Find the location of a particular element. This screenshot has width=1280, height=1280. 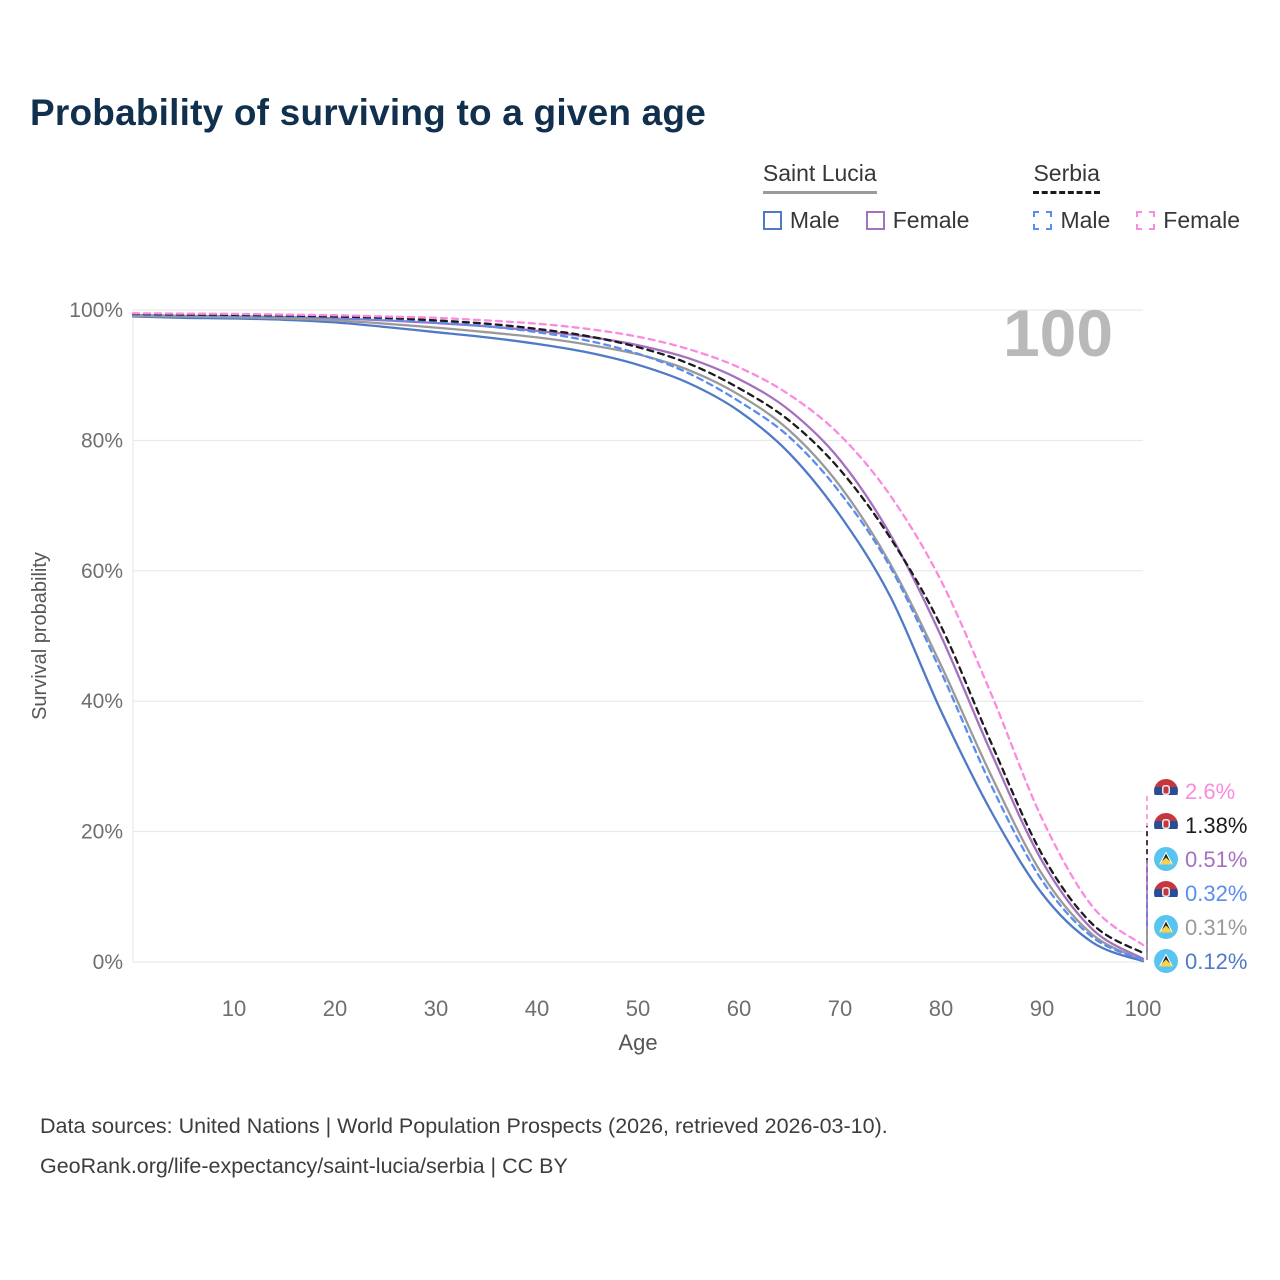

x-tick-label-30: 30 is located at coordinates (436, 1008).